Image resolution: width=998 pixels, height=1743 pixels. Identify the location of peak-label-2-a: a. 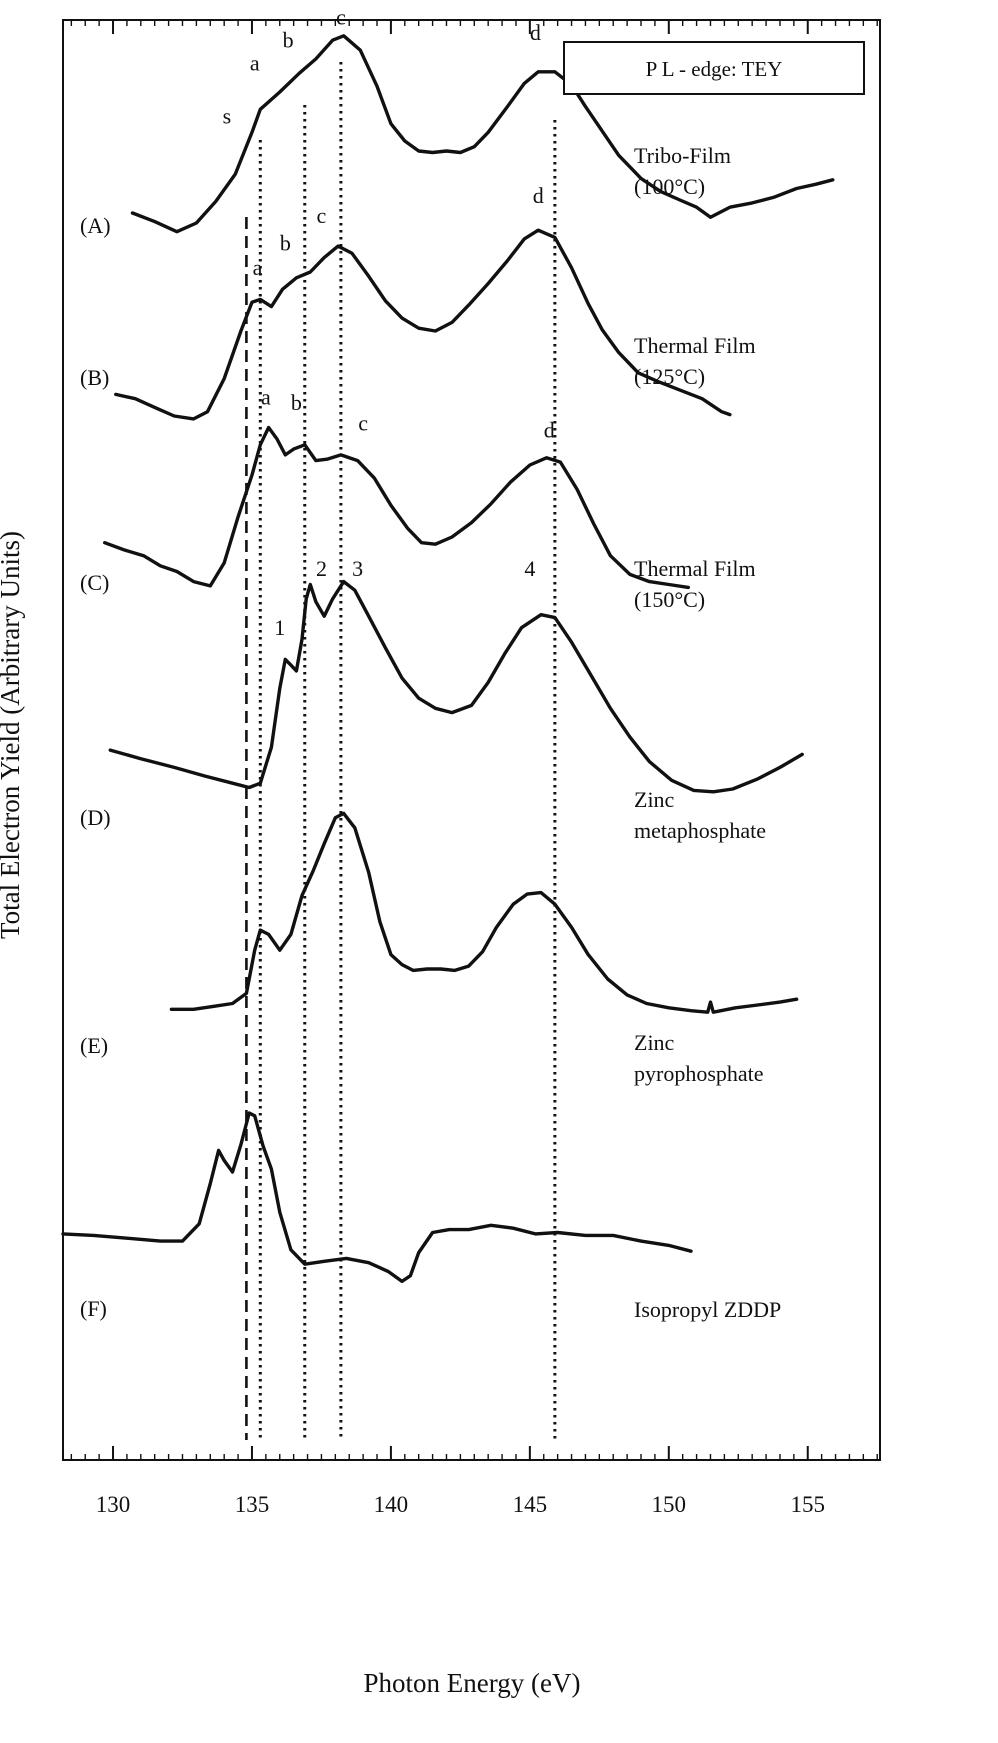
(258, 267).